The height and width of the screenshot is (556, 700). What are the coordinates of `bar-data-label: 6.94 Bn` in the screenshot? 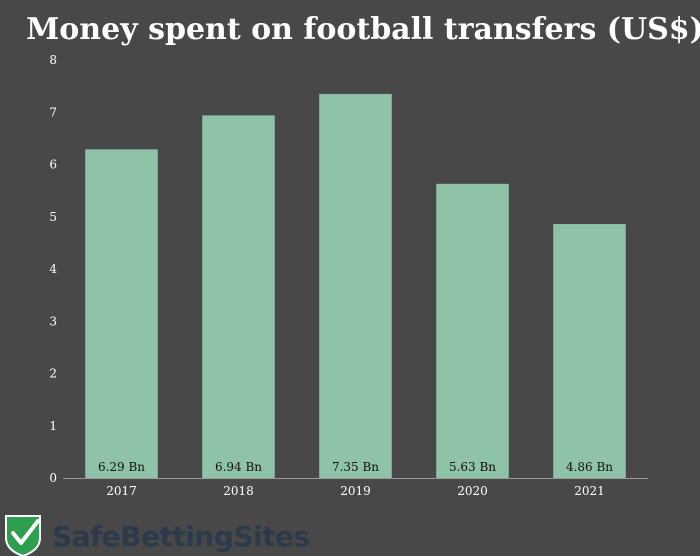 It's located at (238, 467).